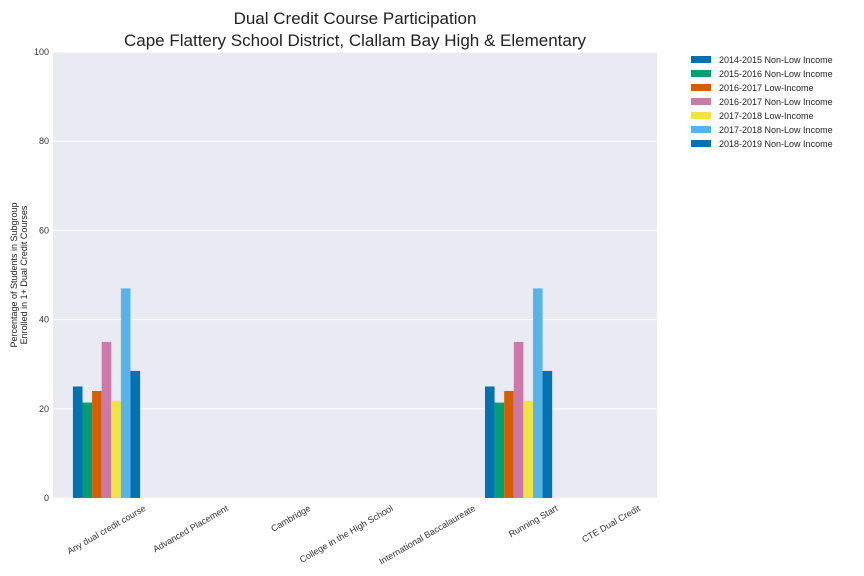 This screenshot has height=576, width=864. Describe the element at coordinates (44, 409) in the screenshot. I see `y-tick-label: 20` at that location.